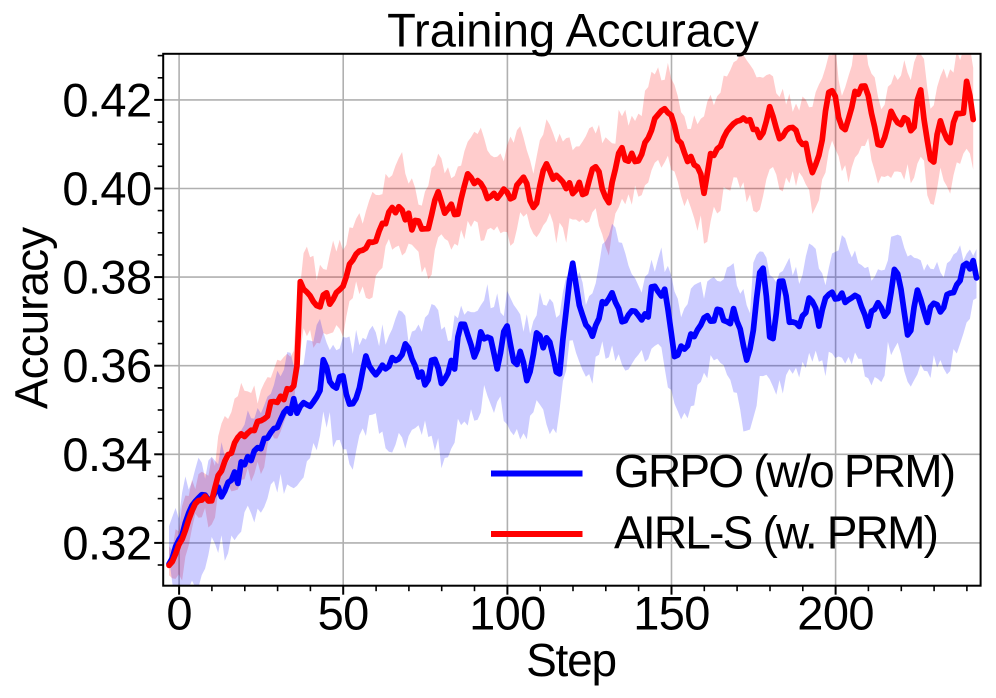 Image resolution: width=996 pixels, height=698 pixels. What do you see at coordinates (784, 471) in the screenshot?
I see `svg-text: GRPO (w/o PRM)` at bounding box center [784, 471].